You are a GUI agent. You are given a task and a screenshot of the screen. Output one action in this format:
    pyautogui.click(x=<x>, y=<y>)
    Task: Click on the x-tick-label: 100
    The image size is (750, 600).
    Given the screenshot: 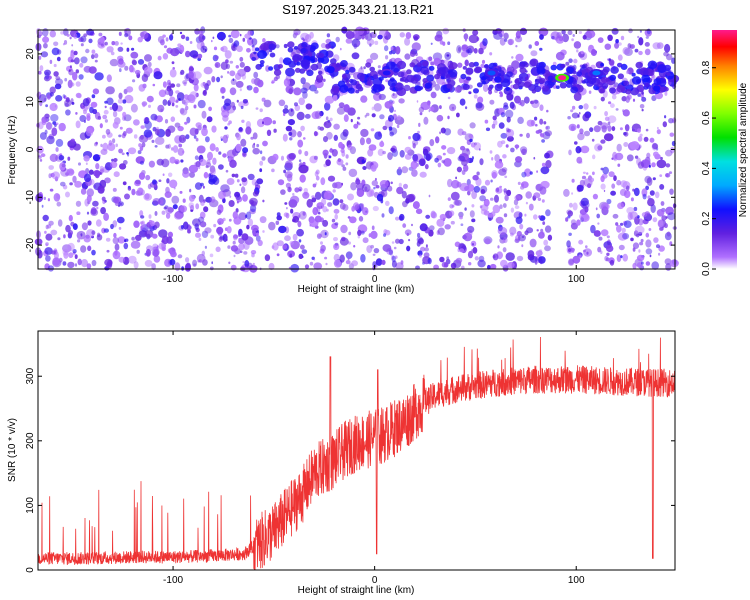 What is the action you would take?
    pyautogui.click(x=576, y=580)
    